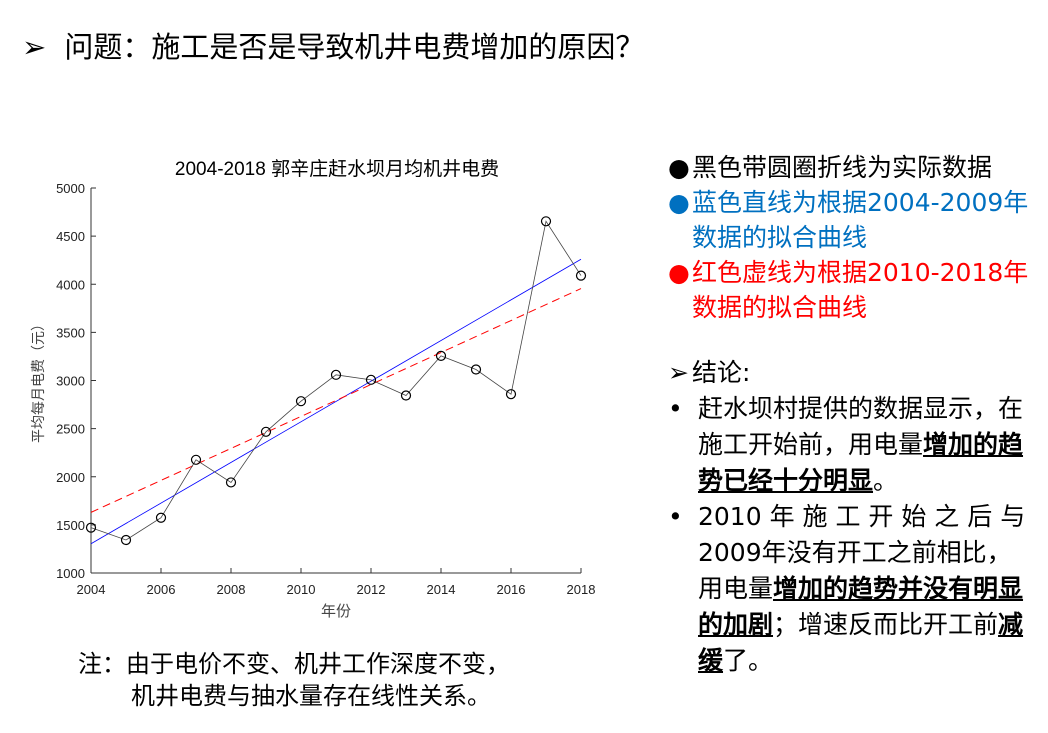  What do you see at coordinates (862, 552) in the screenshot?
I see `text-segment: 2010 年 施 工 开 始 之 后 与 2009年没有开工之前相比，用电量` at bounding box center [862, 552].